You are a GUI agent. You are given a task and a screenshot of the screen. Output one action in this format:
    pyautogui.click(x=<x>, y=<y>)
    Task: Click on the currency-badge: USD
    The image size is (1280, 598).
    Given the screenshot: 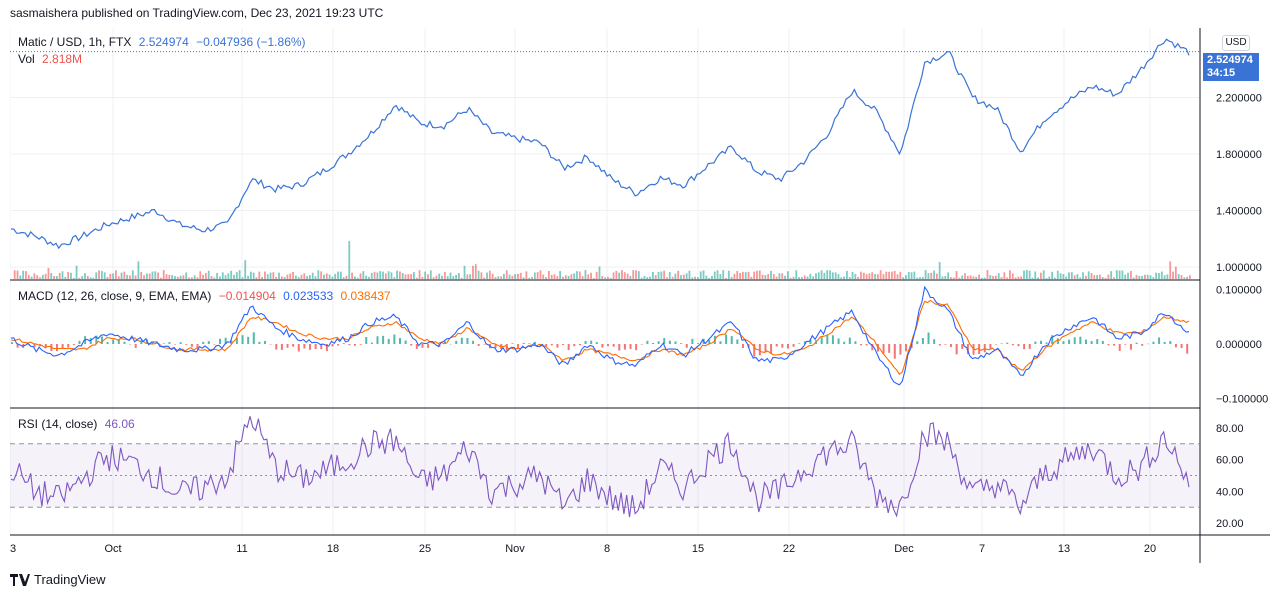 What is the action you would take?
    pyautogui.click(x=1236, y=43)
    